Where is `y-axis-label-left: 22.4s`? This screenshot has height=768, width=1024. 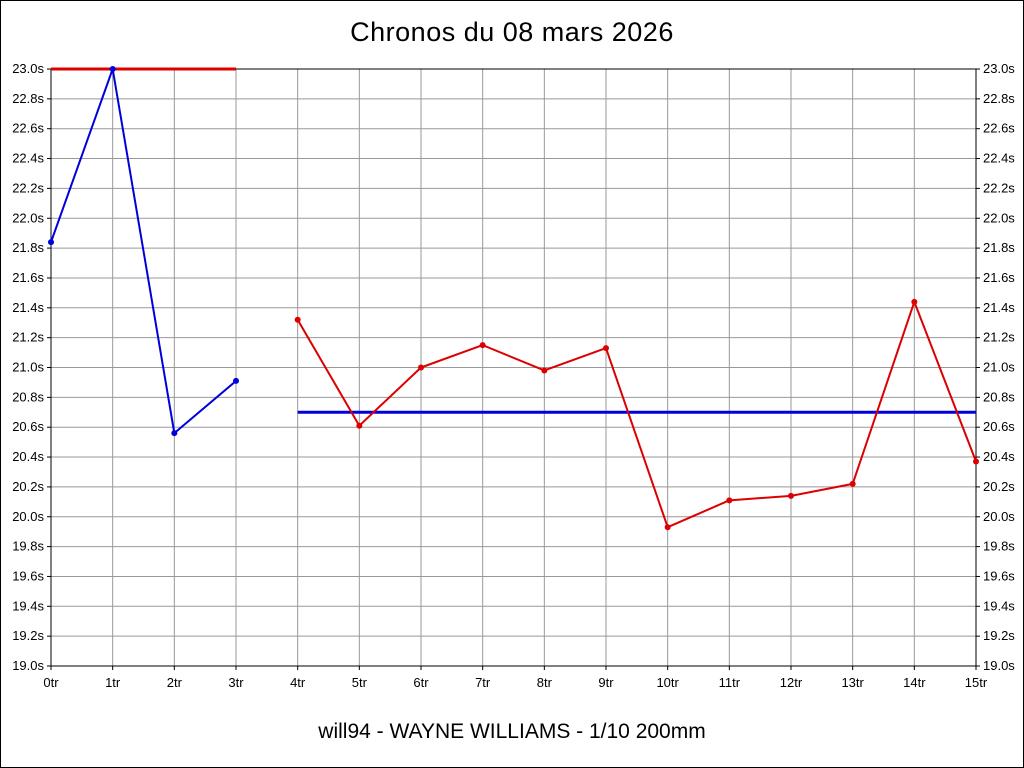
y-axis-label-left: 22.4s is located at coordinates (28, 158).